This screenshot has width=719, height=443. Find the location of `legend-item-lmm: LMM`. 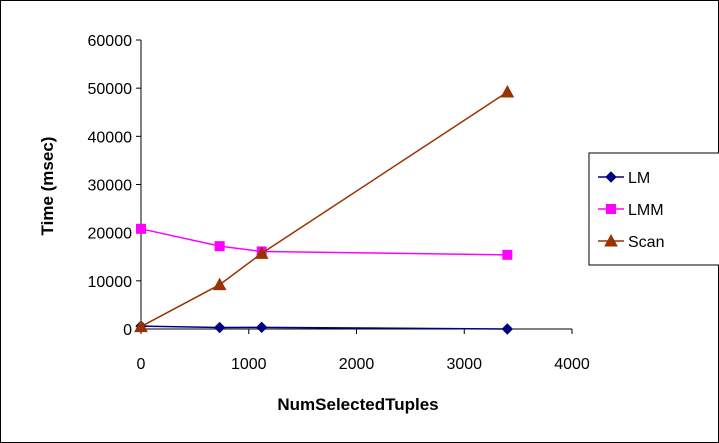

legend-item-lmm: LMM is located at coordinates (631, 210).